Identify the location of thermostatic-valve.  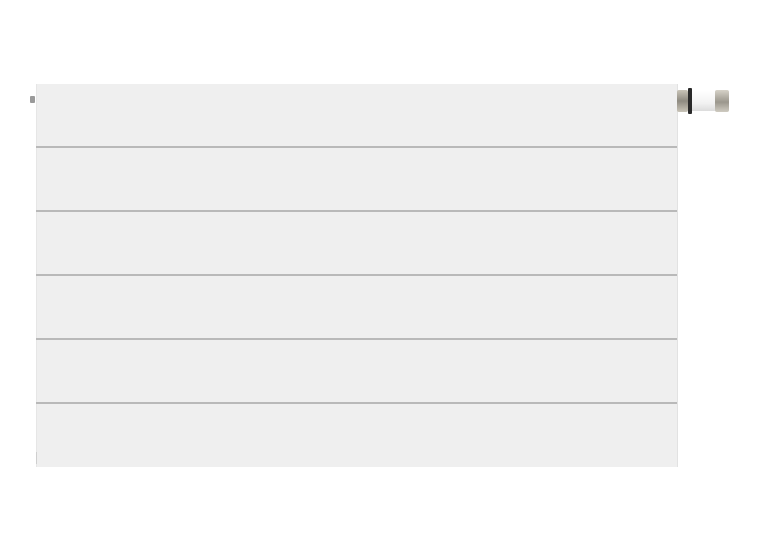
(703, 102).